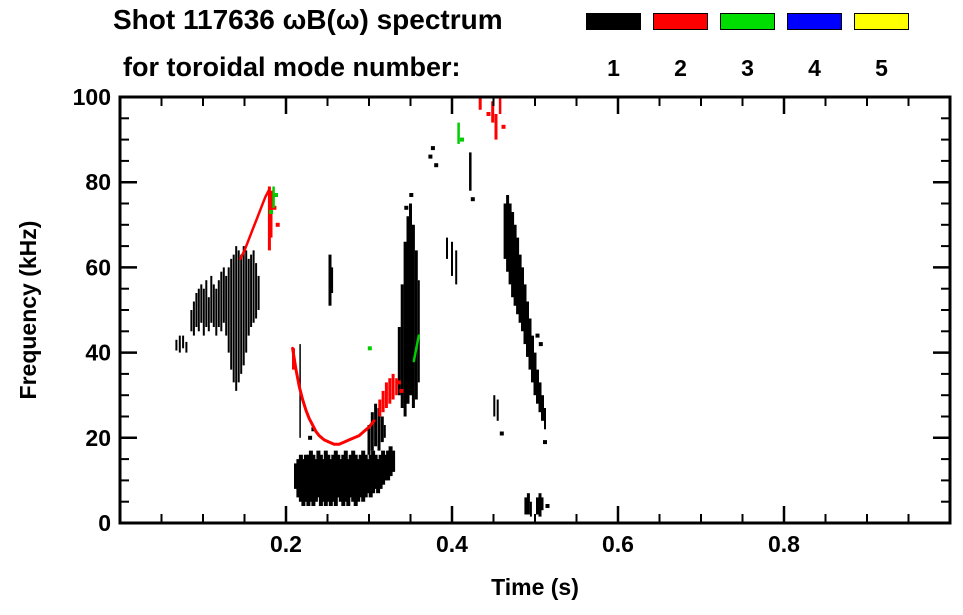  Describe the element at coordinates (308, 19) in the screenshot. I see `figure-title: Shot 117636 ωB(ω) spectrum` at that location.